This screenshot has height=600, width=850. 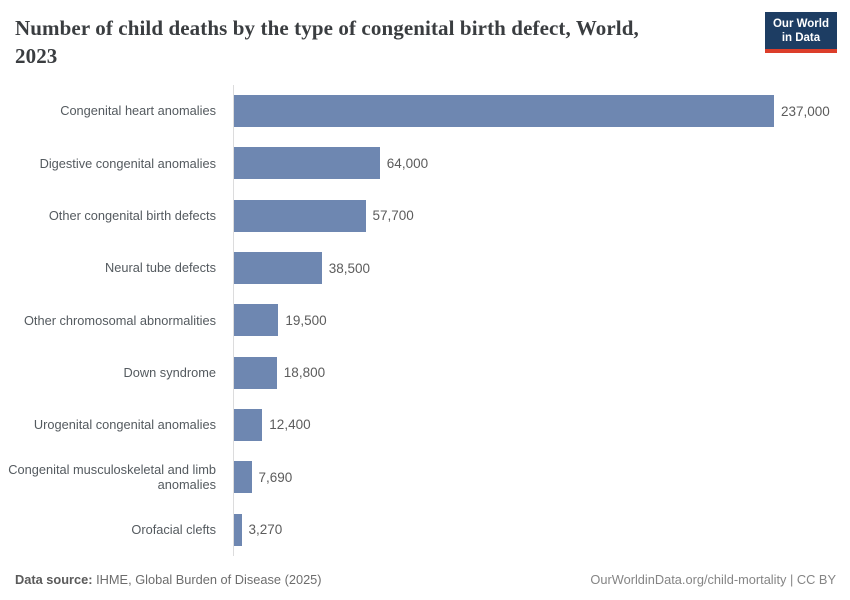 What do you see at coordinates (805, 111) in the screenshot?
I see `value-label: 237,000` at bounding box center [805, 111].